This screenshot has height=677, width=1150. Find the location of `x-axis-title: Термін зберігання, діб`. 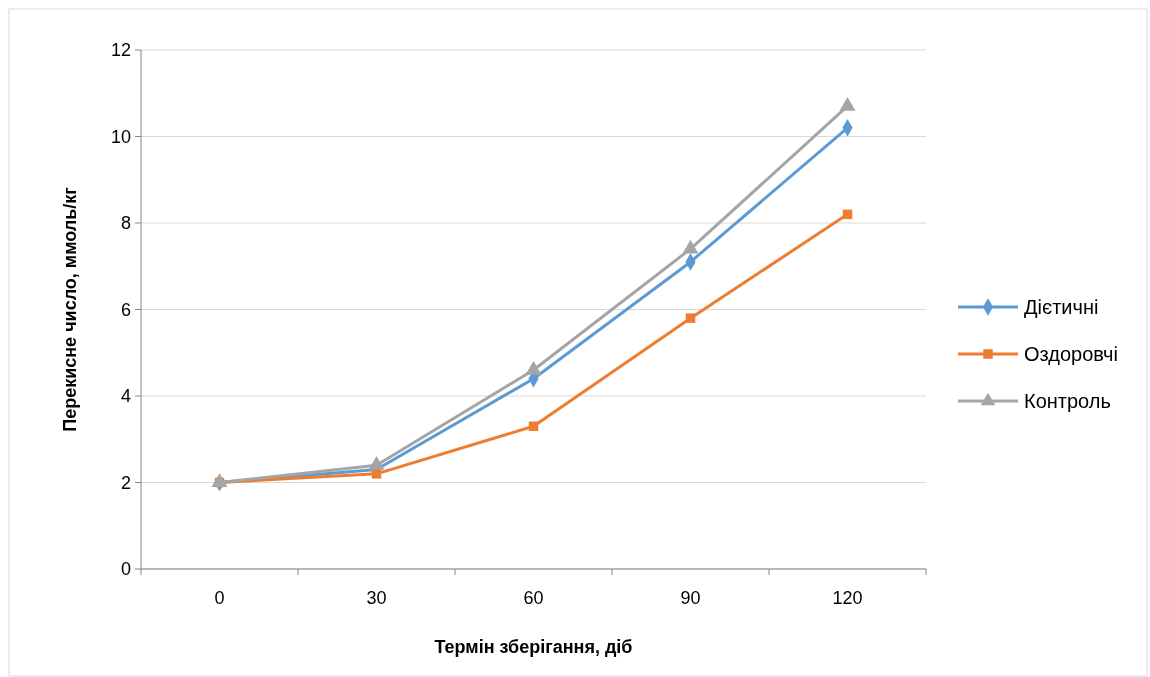

x-axis-title: Термін зберігання, діб is located at coordinates (533, 647).